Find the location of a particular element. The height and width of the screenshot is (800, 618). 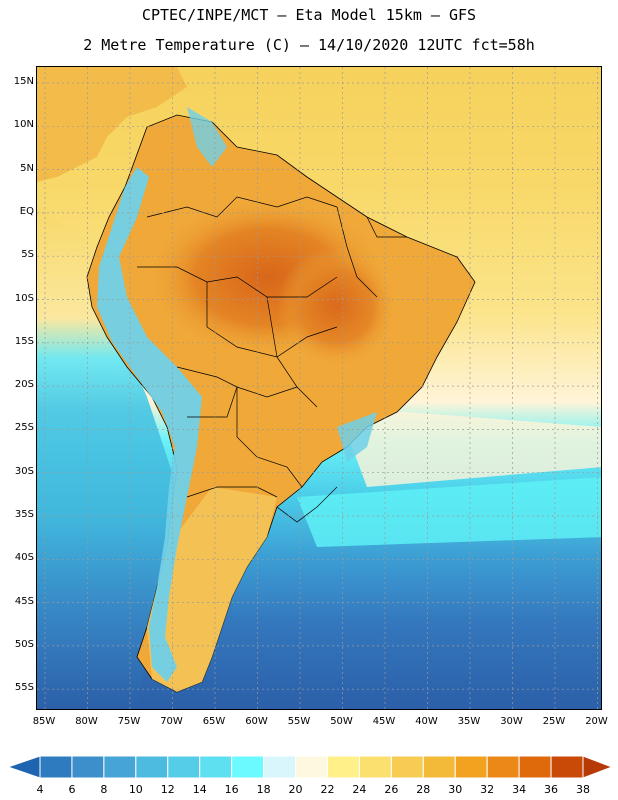

pacific-ocean-field is located at coordinates (107, 458).